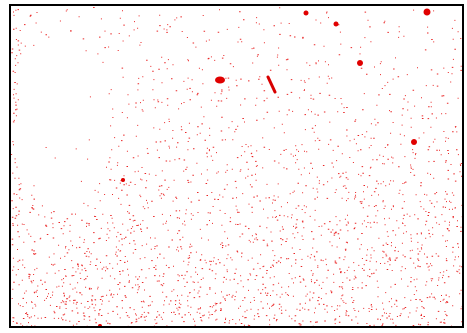 Image resolution: width=467 pixels, height=333 pixels. Describe the element at coordinates (271, 84) in the screenshot. I see `streak` at that location.